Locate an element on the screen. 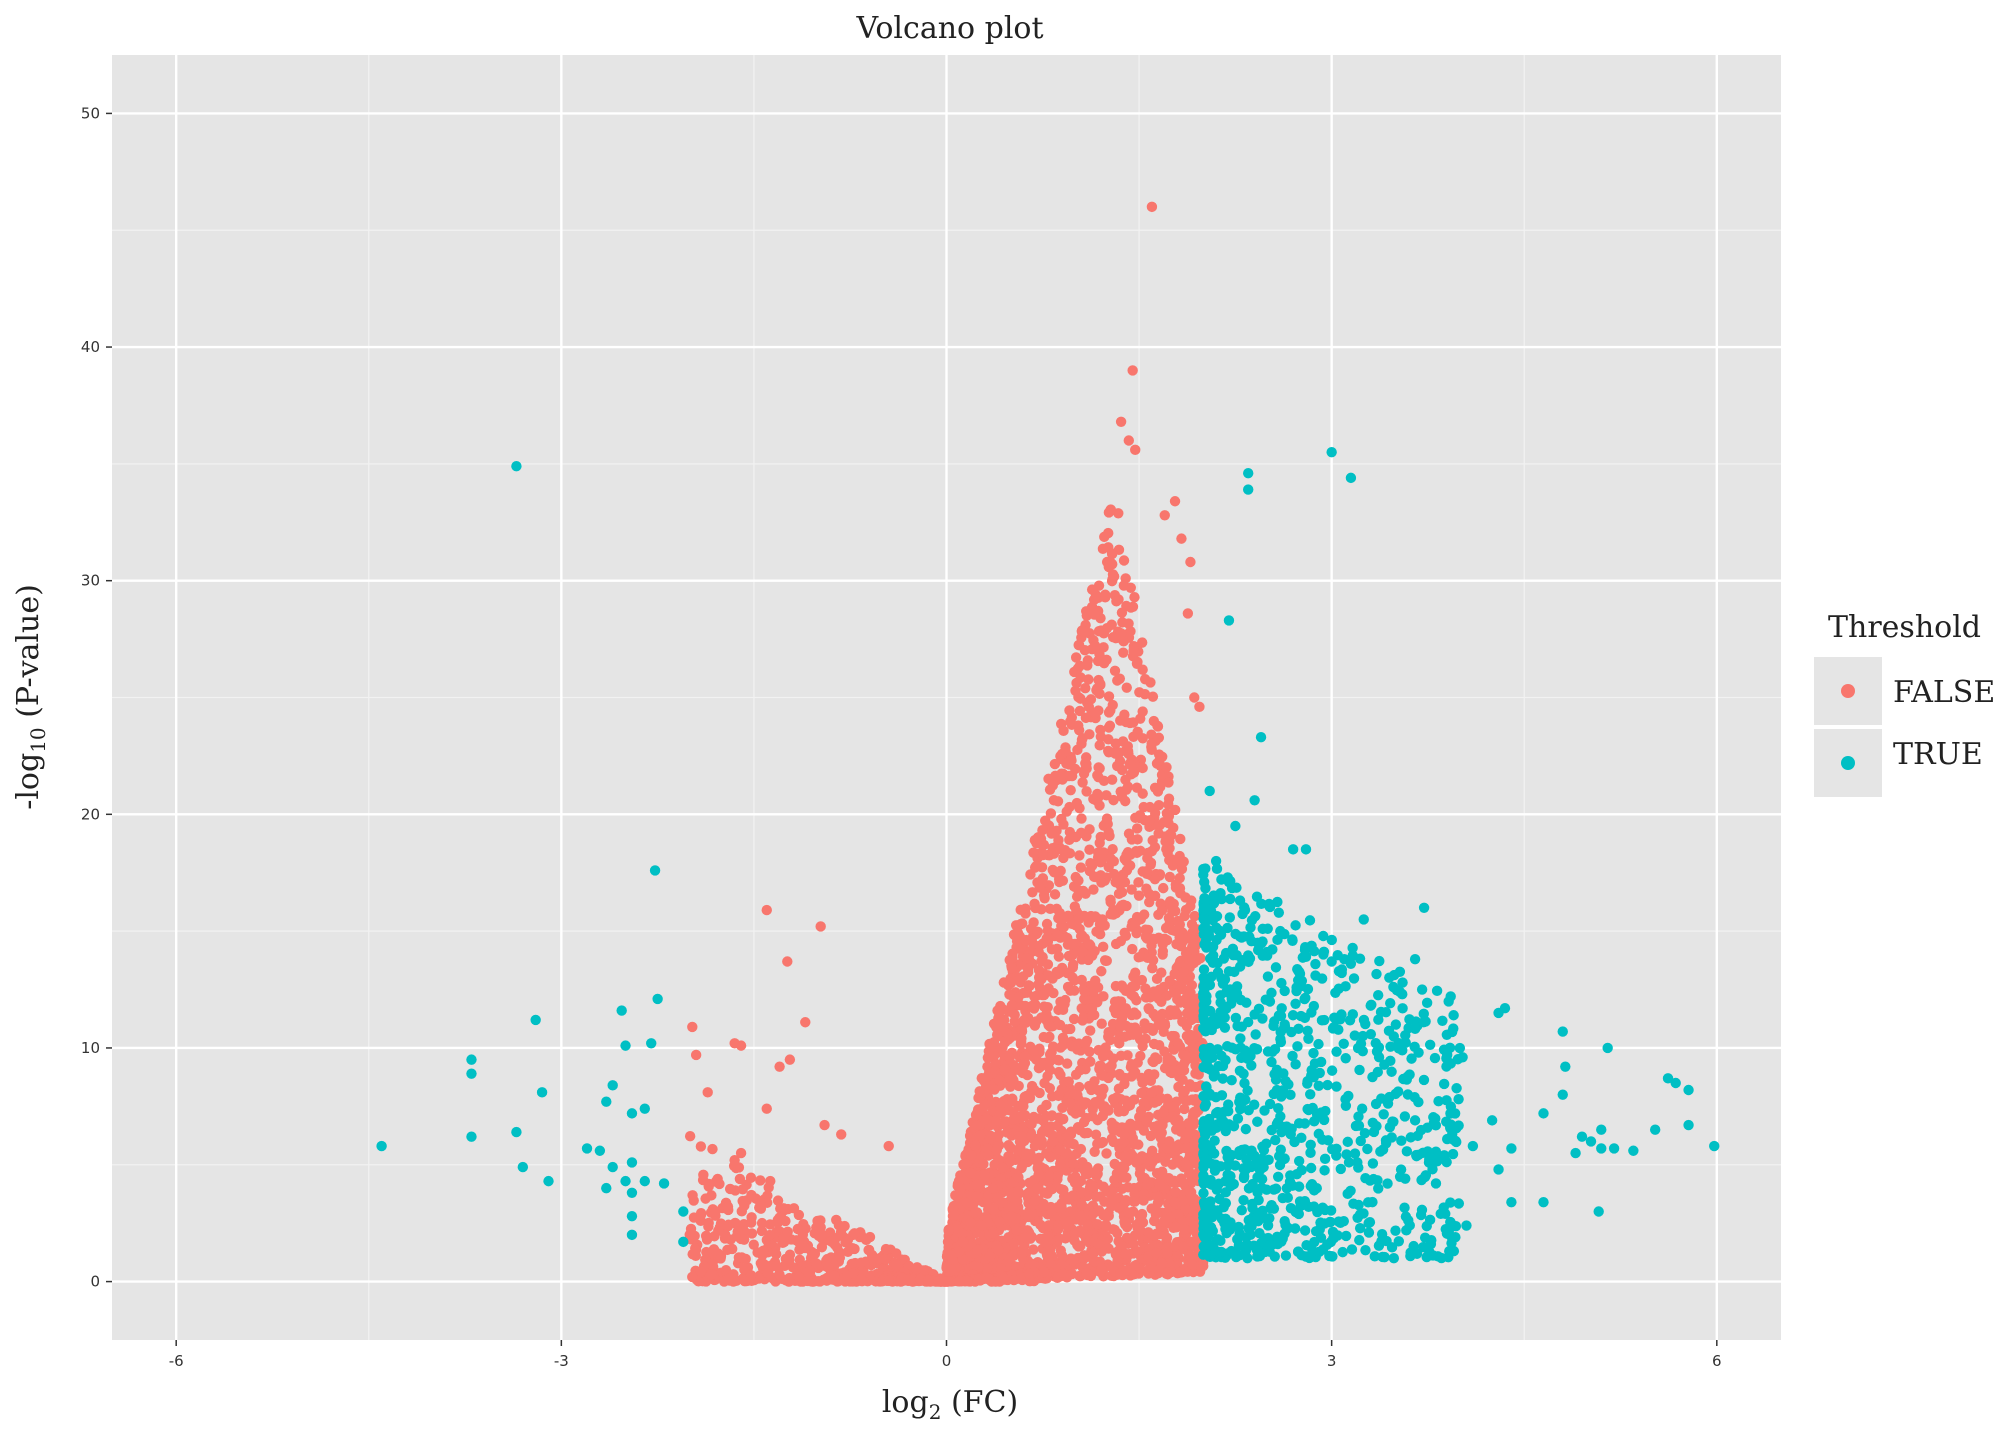 The image size is (2008, 1434). legend-dot-true is located at coordinates (1848, 763).